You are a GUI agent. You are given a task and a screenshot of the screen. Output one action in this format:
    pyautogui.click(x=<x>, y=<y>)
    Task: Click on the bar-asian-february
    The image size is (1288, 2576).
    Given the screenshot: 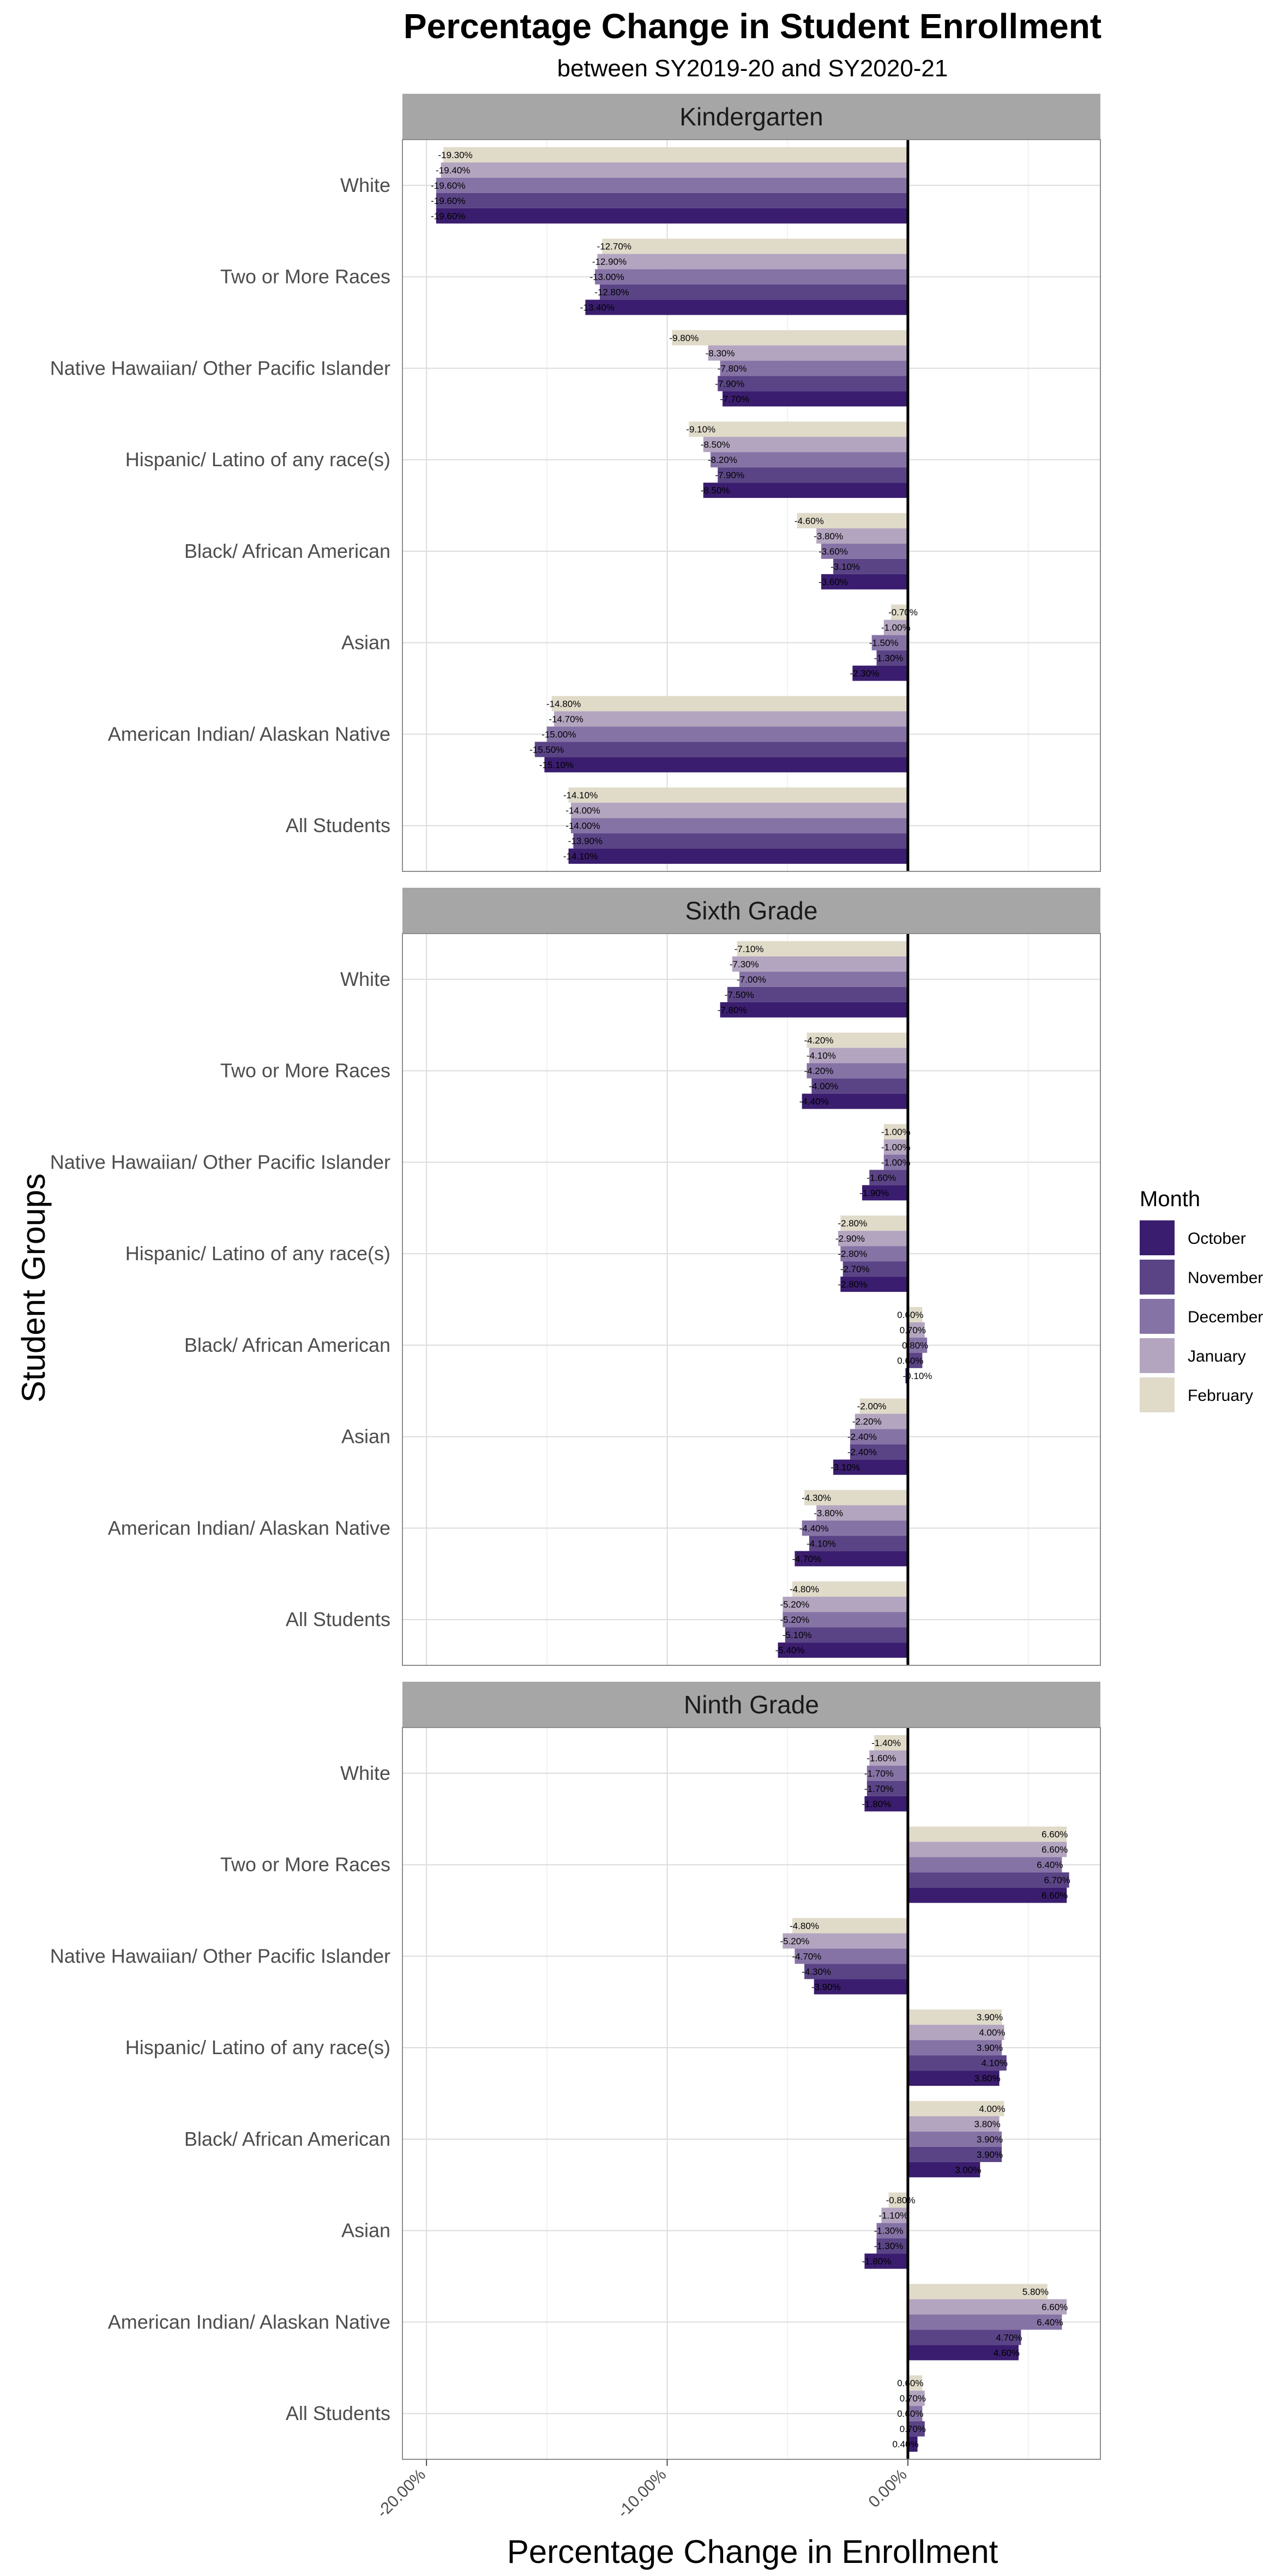 What is the action you would take?
    pyautogui.click(x=898, y=2200)
    